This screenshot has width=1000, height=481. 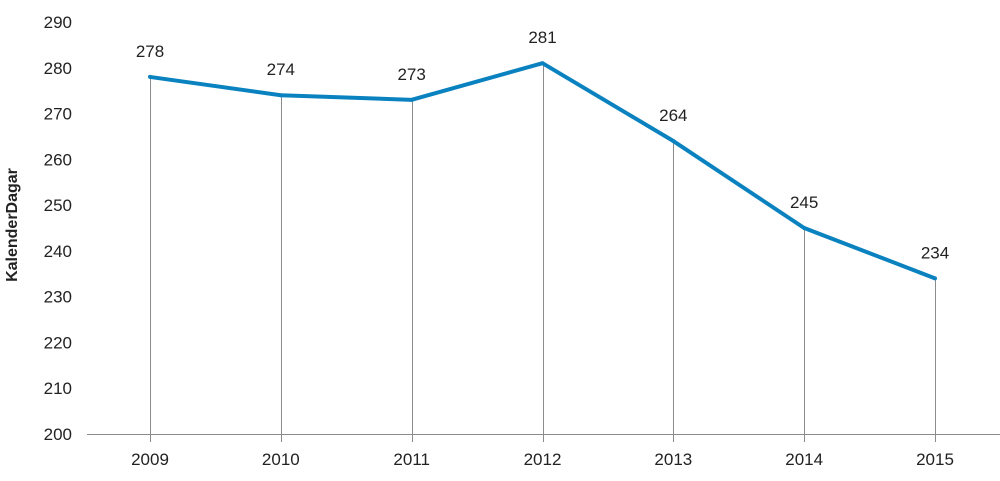 What do you see at coordinates (935, 252) in the screenshot?
I see `data-label: 234` at bounding box center [935, 252].